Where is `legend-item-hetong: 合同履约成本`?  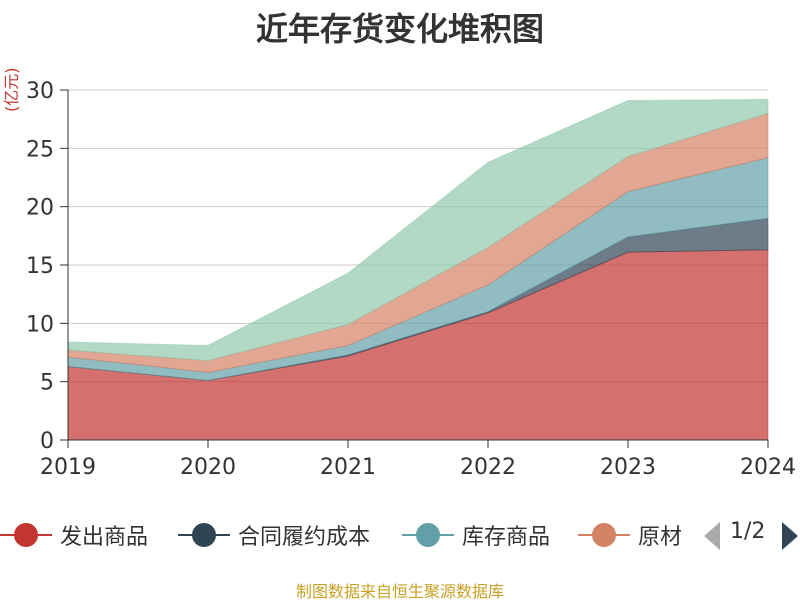 legend-item-hetong: 合同履约成本 is located at coordinates (274, 535).